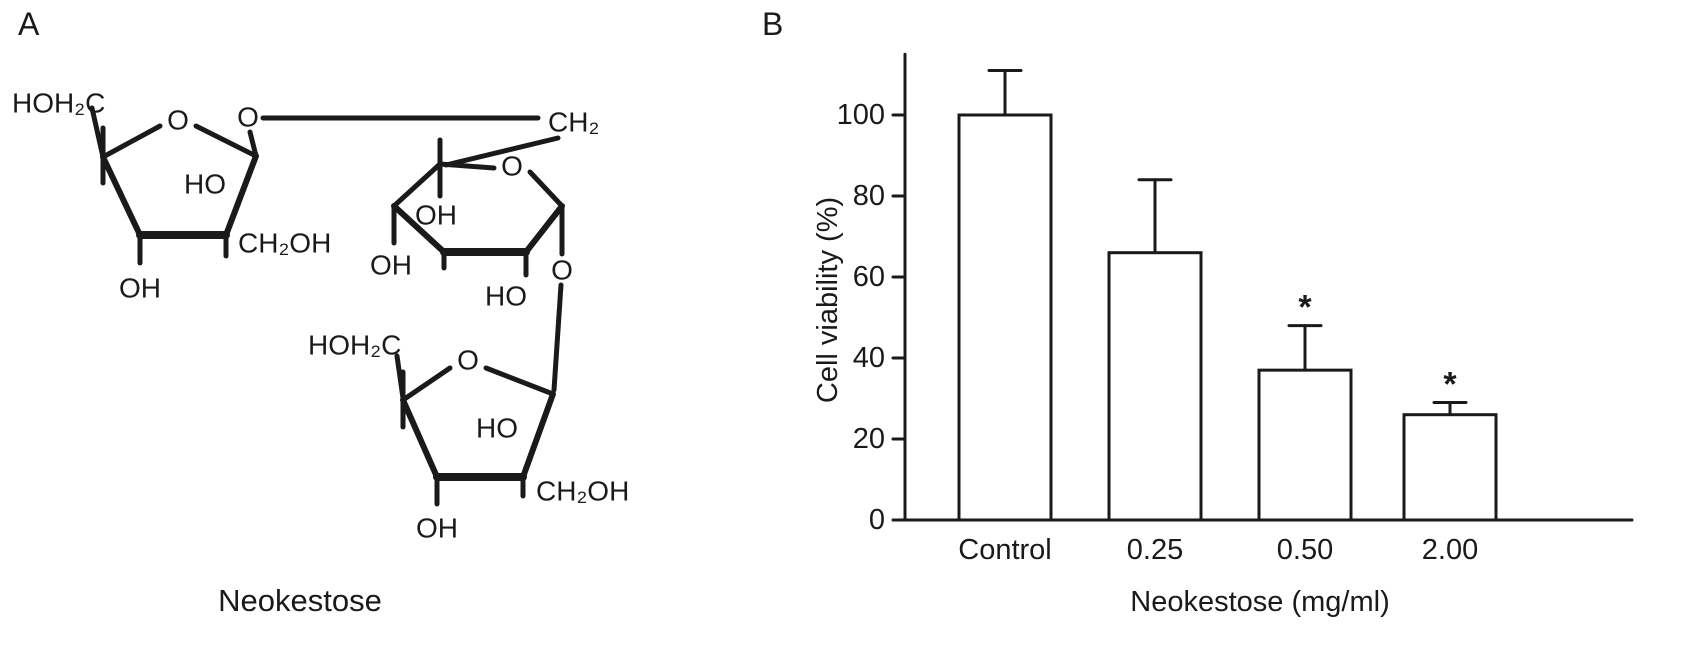 This screenshot has height=671, width=1681. Describe the element at coordinates (391, 265) in the screenshot. I see `ring2-oh-left-label: OH` at that location.